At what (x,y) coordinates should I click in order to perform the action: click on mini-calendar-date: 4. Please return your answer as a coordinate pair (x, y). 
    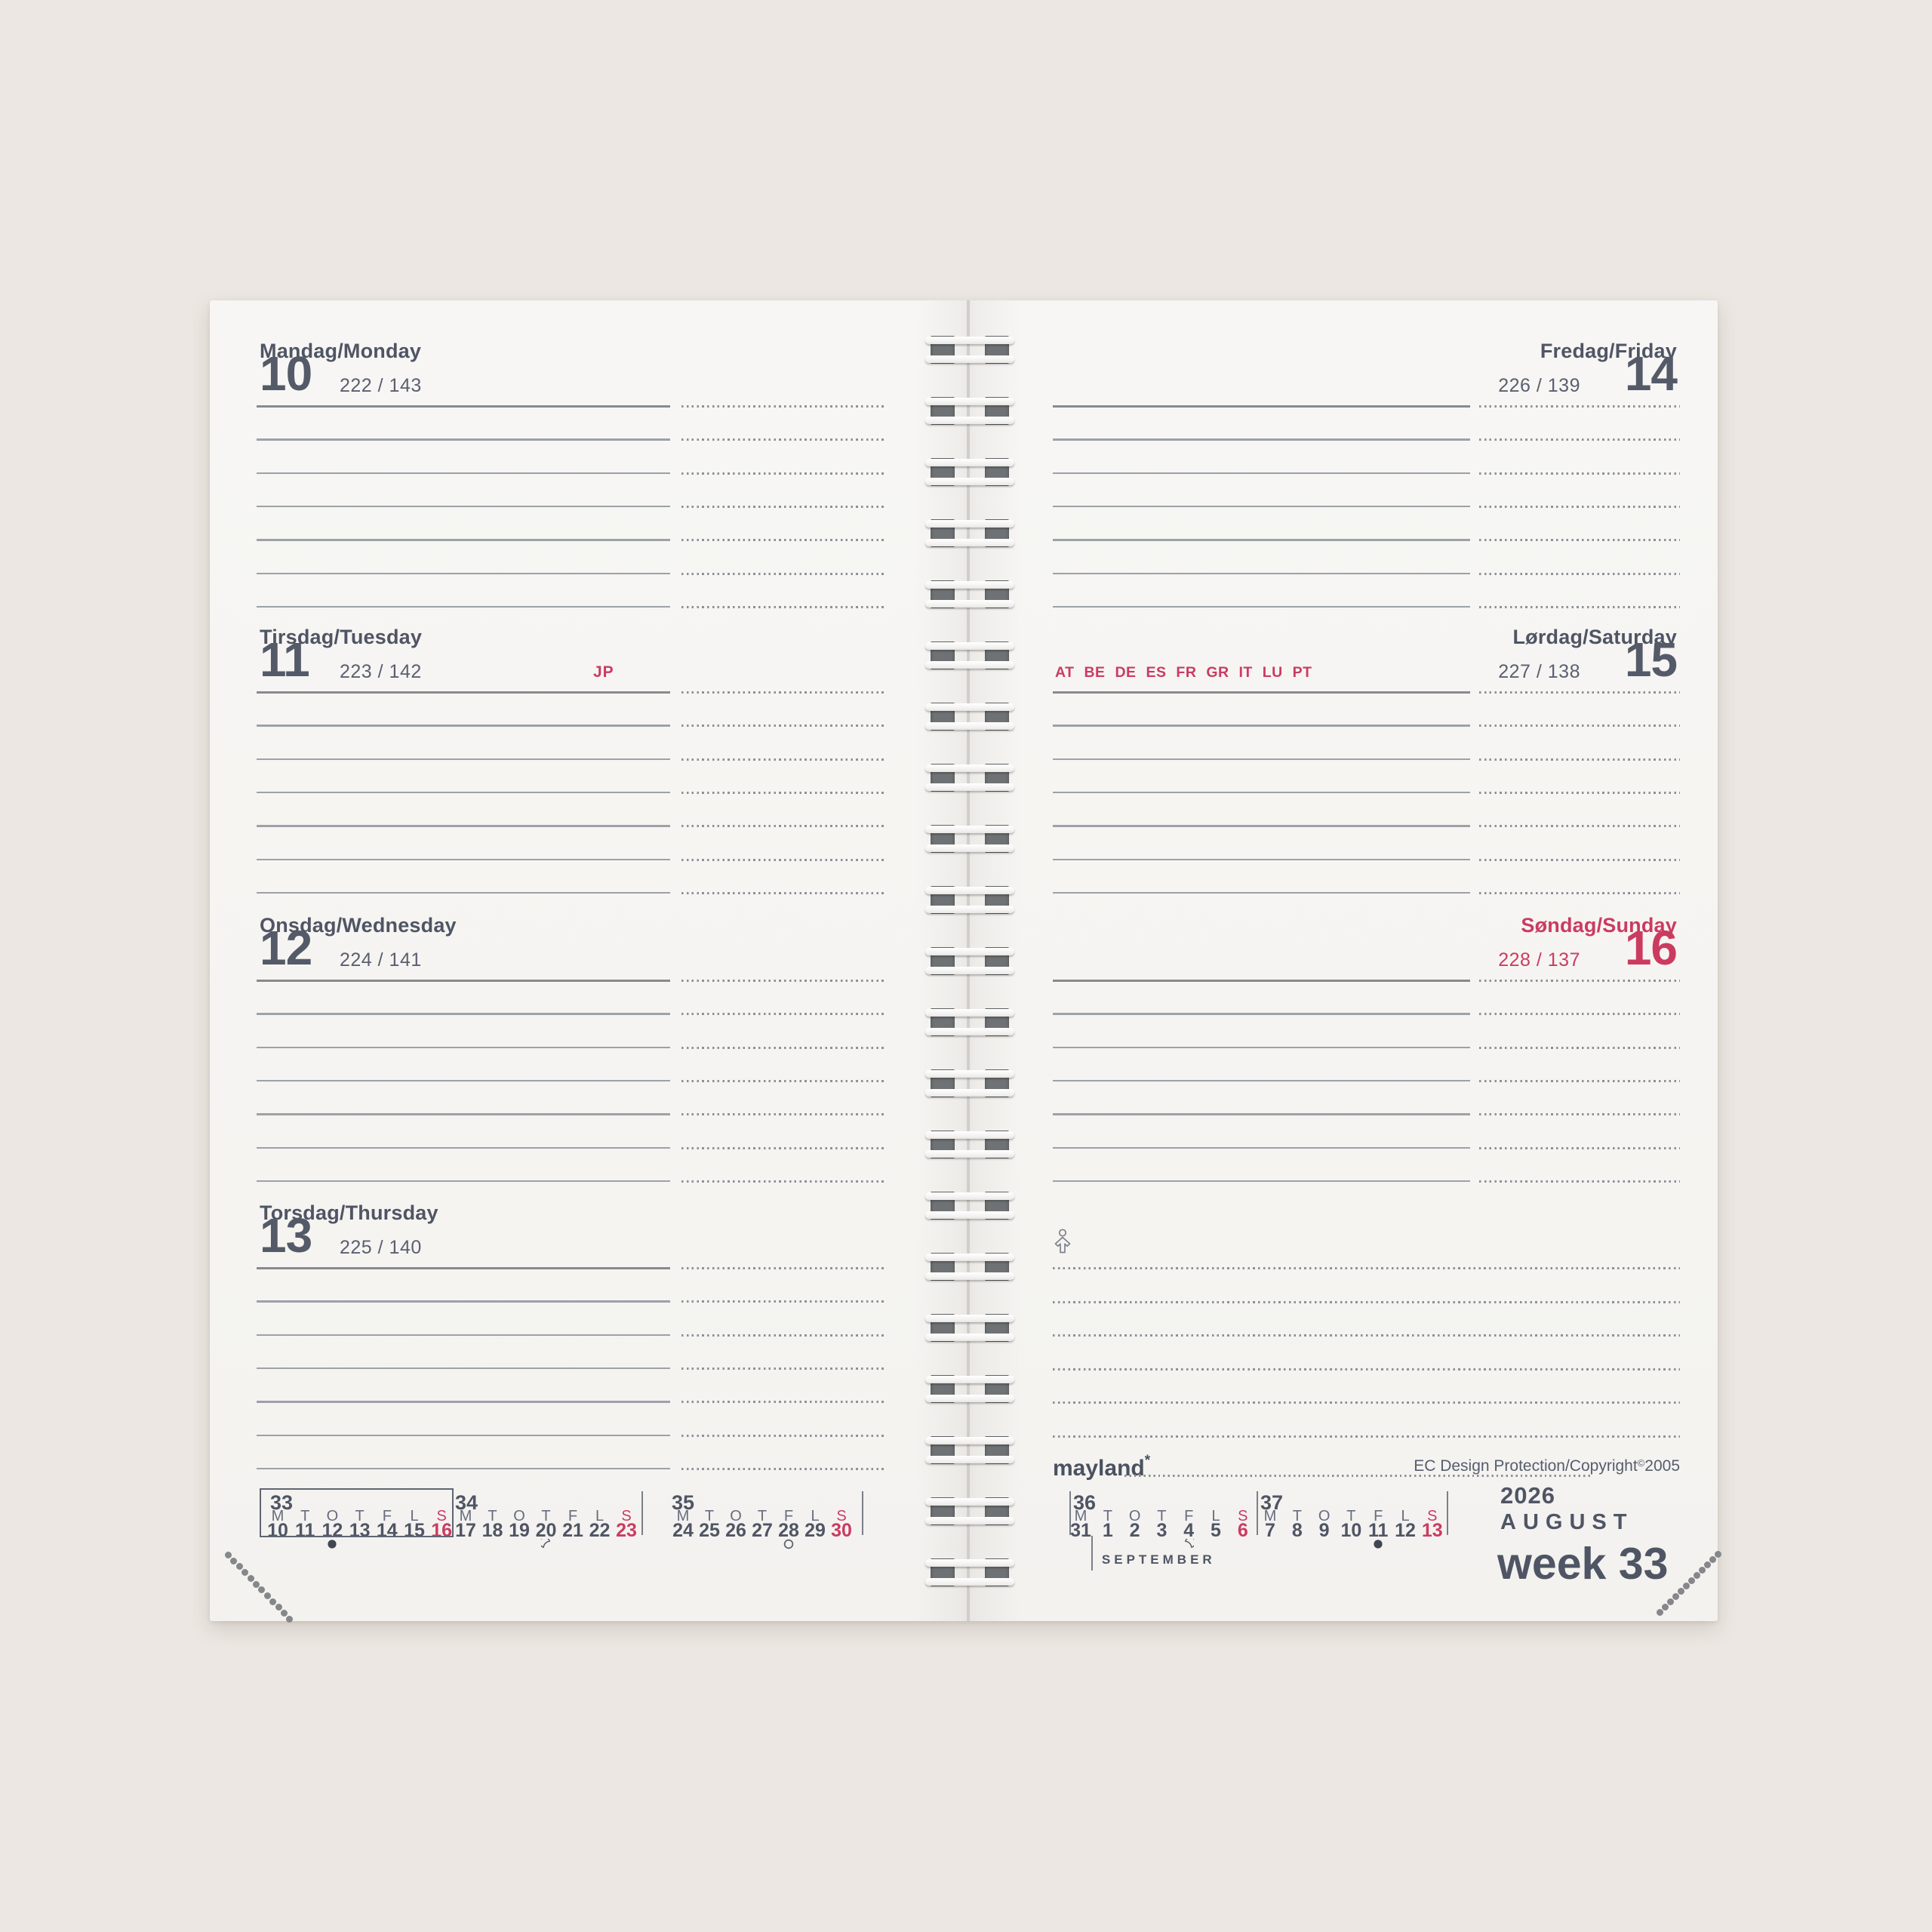
    Looking at the image, I should click on (1189, 1530).